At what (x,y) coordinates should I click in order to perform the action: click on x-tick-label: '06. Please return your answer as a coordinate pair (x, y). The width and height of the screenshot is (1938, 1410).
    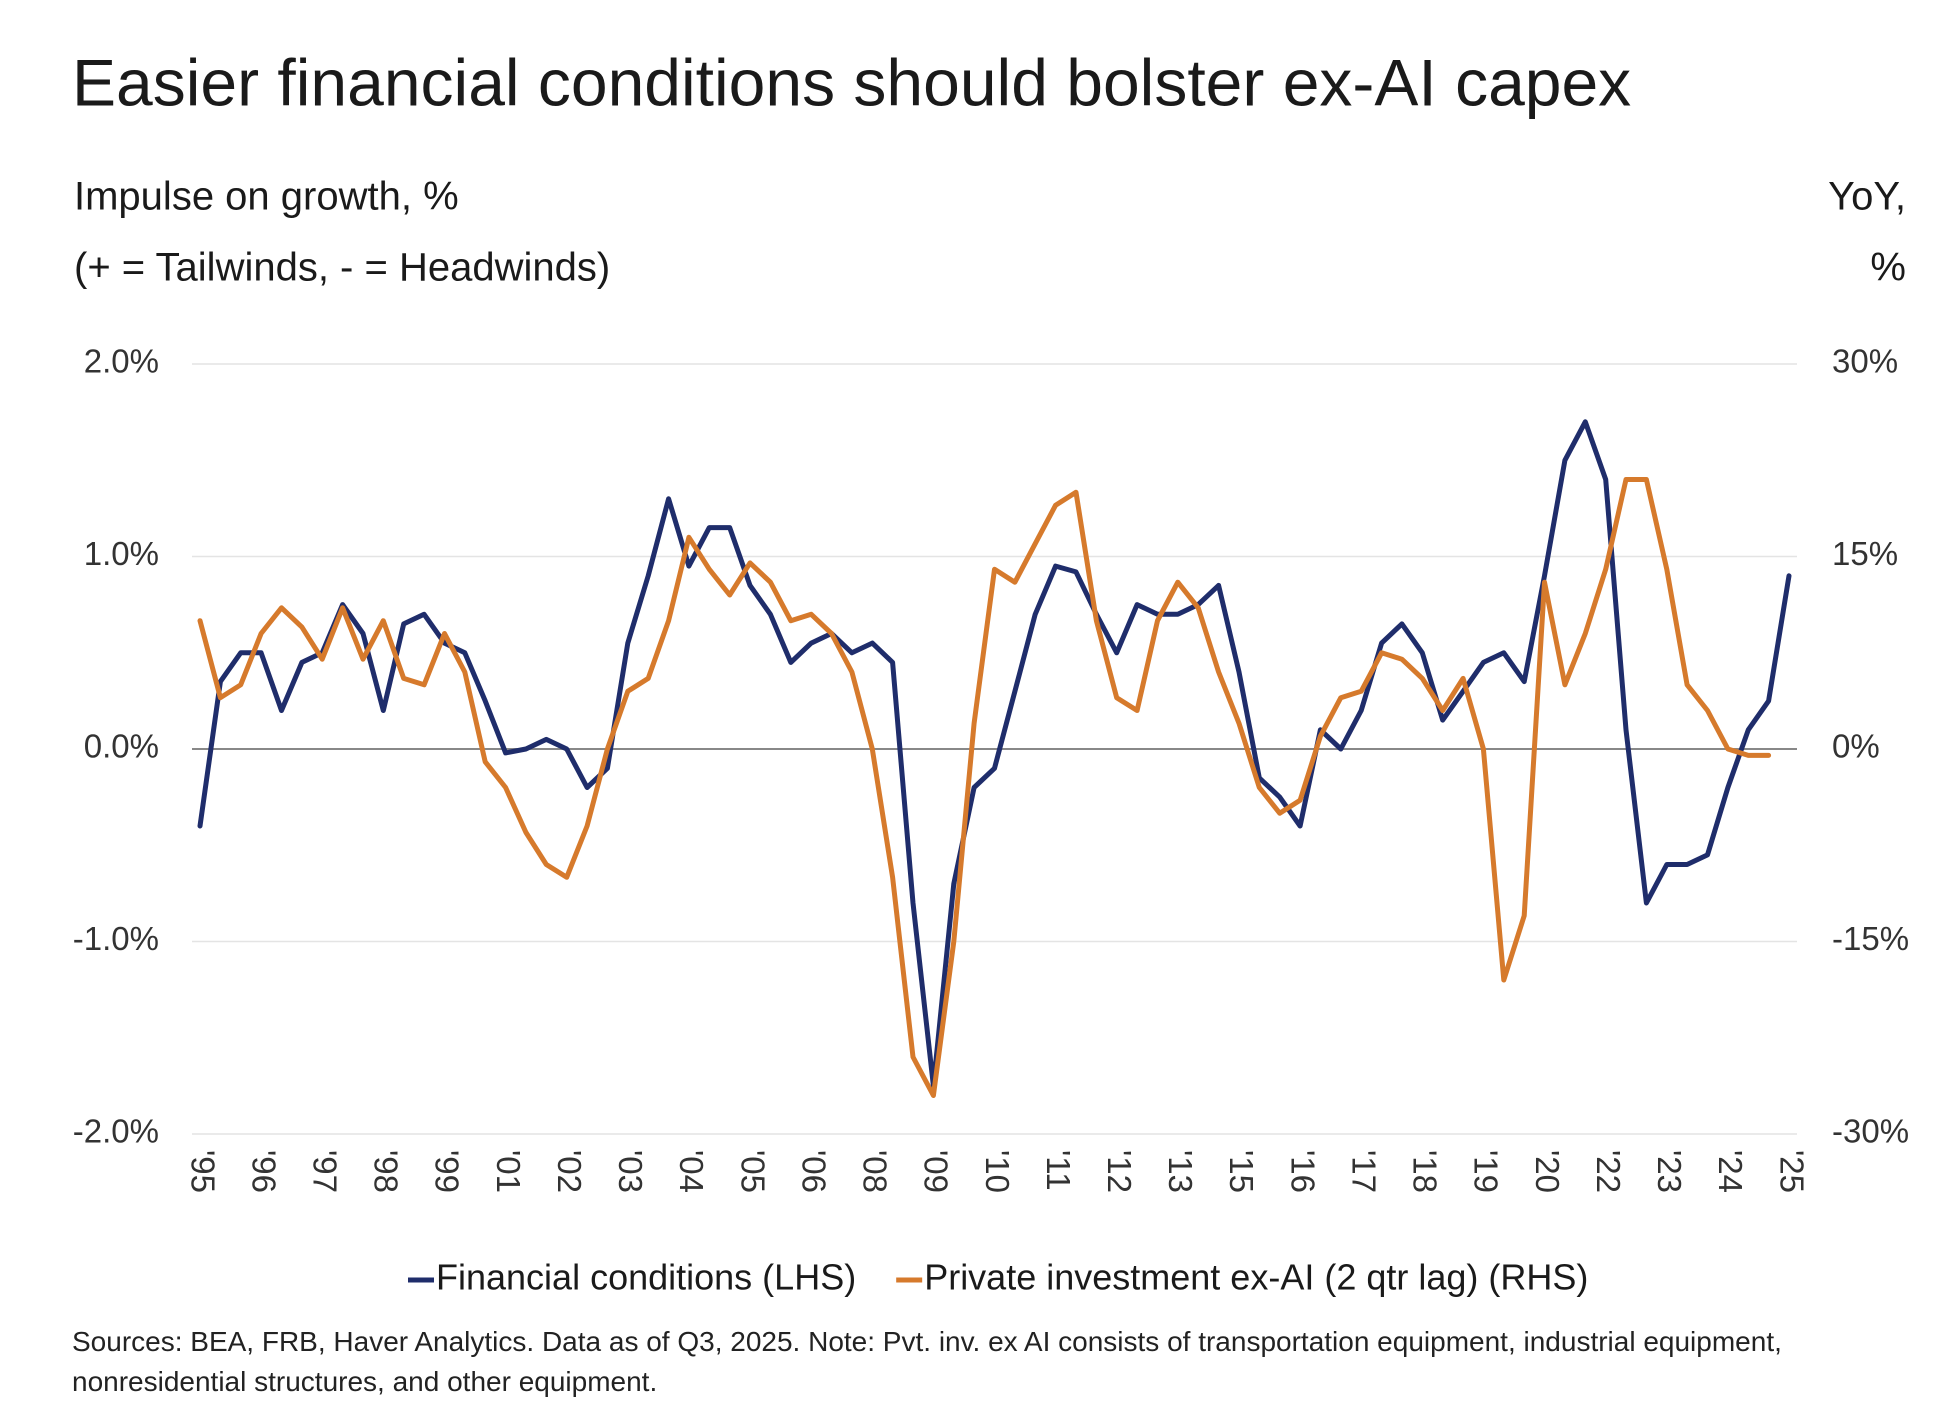
    Looking at the image, I should click on (813, 1171).